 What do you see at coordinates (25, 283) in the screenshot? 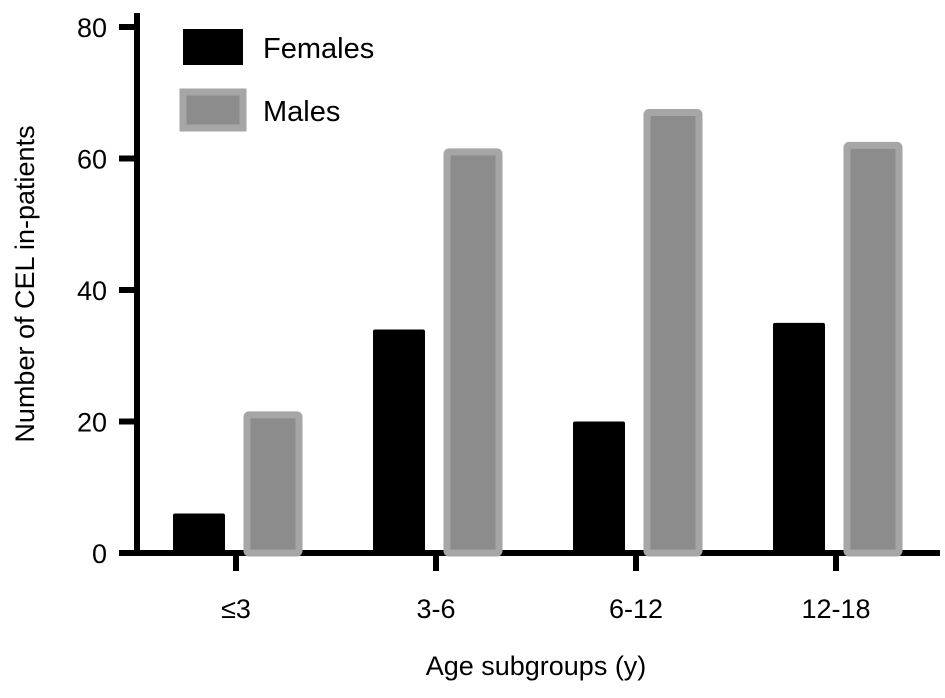
I see `y-axis-label: Number of CEL in-patients` at bounding box center [25, 283].